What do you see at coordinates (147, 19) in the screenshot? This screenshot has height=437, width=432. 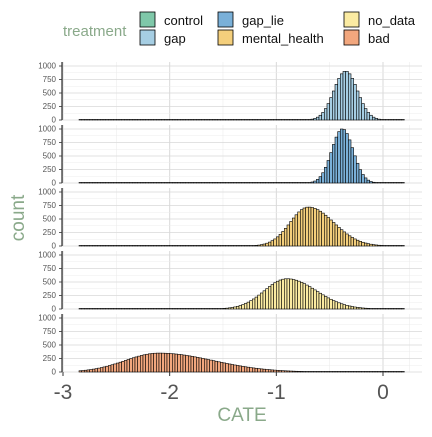 I see `legend-swatch-control` at bounding box center [147, 19].